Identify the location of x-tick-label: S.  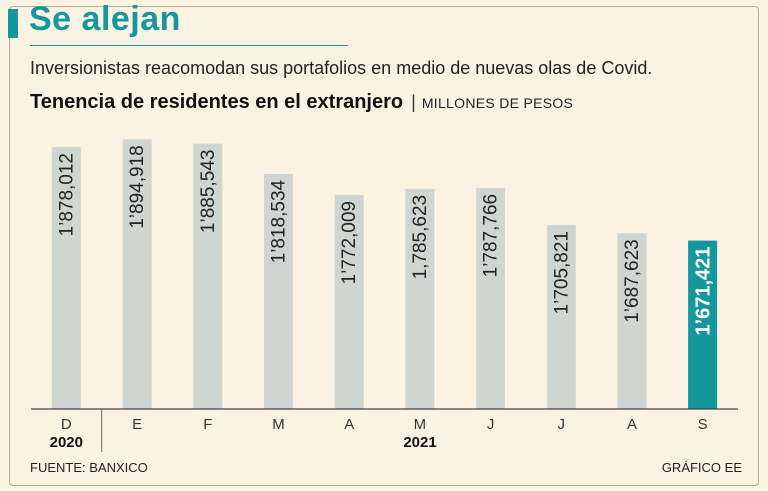
(703, 424).